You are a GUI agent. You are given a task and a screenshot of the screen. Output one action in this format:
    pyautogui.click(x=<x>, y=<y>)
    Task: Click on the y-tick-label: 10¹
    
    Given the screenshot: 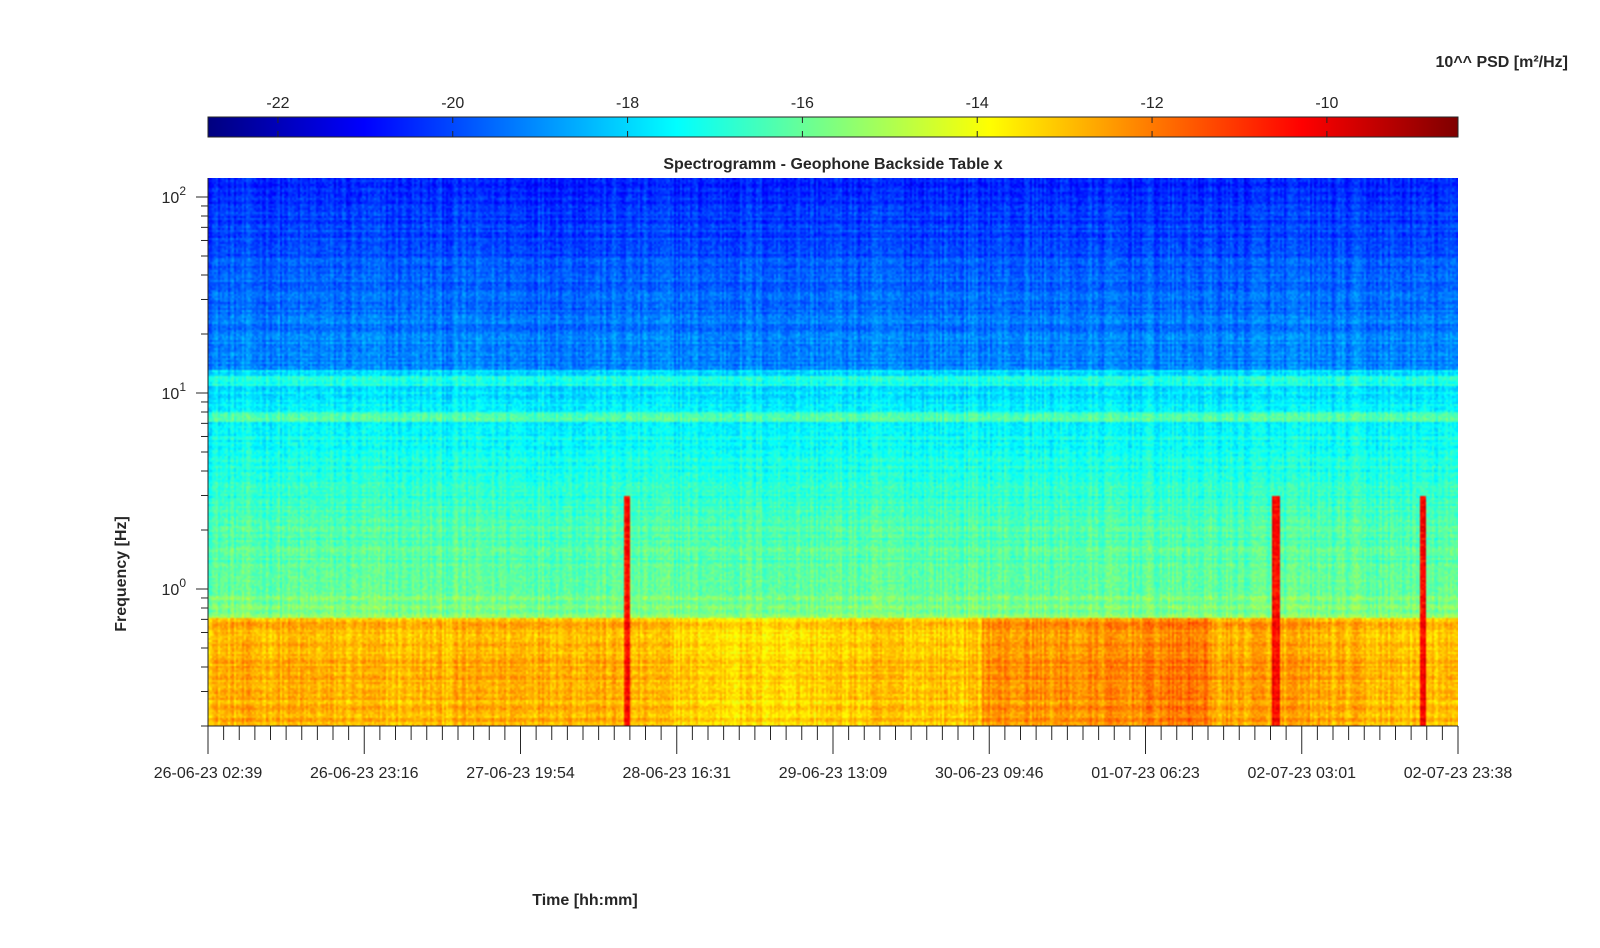 What is the action you would take?
    pyautogui.click(x=174, y=391)
    